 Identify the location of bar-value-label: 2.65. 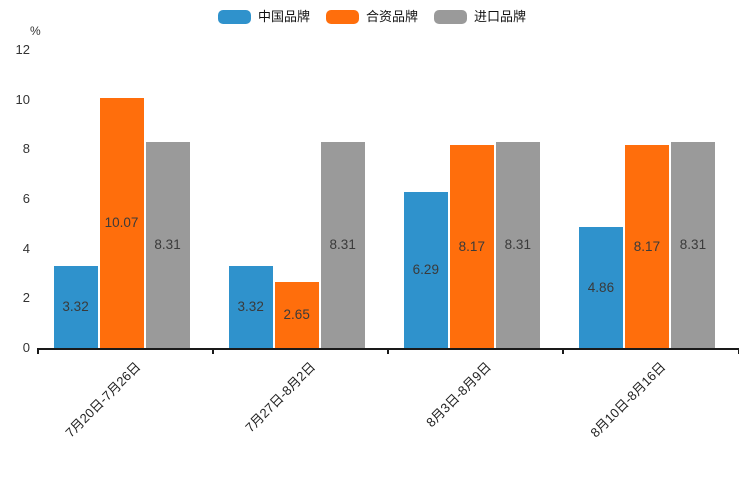
(296, 315).